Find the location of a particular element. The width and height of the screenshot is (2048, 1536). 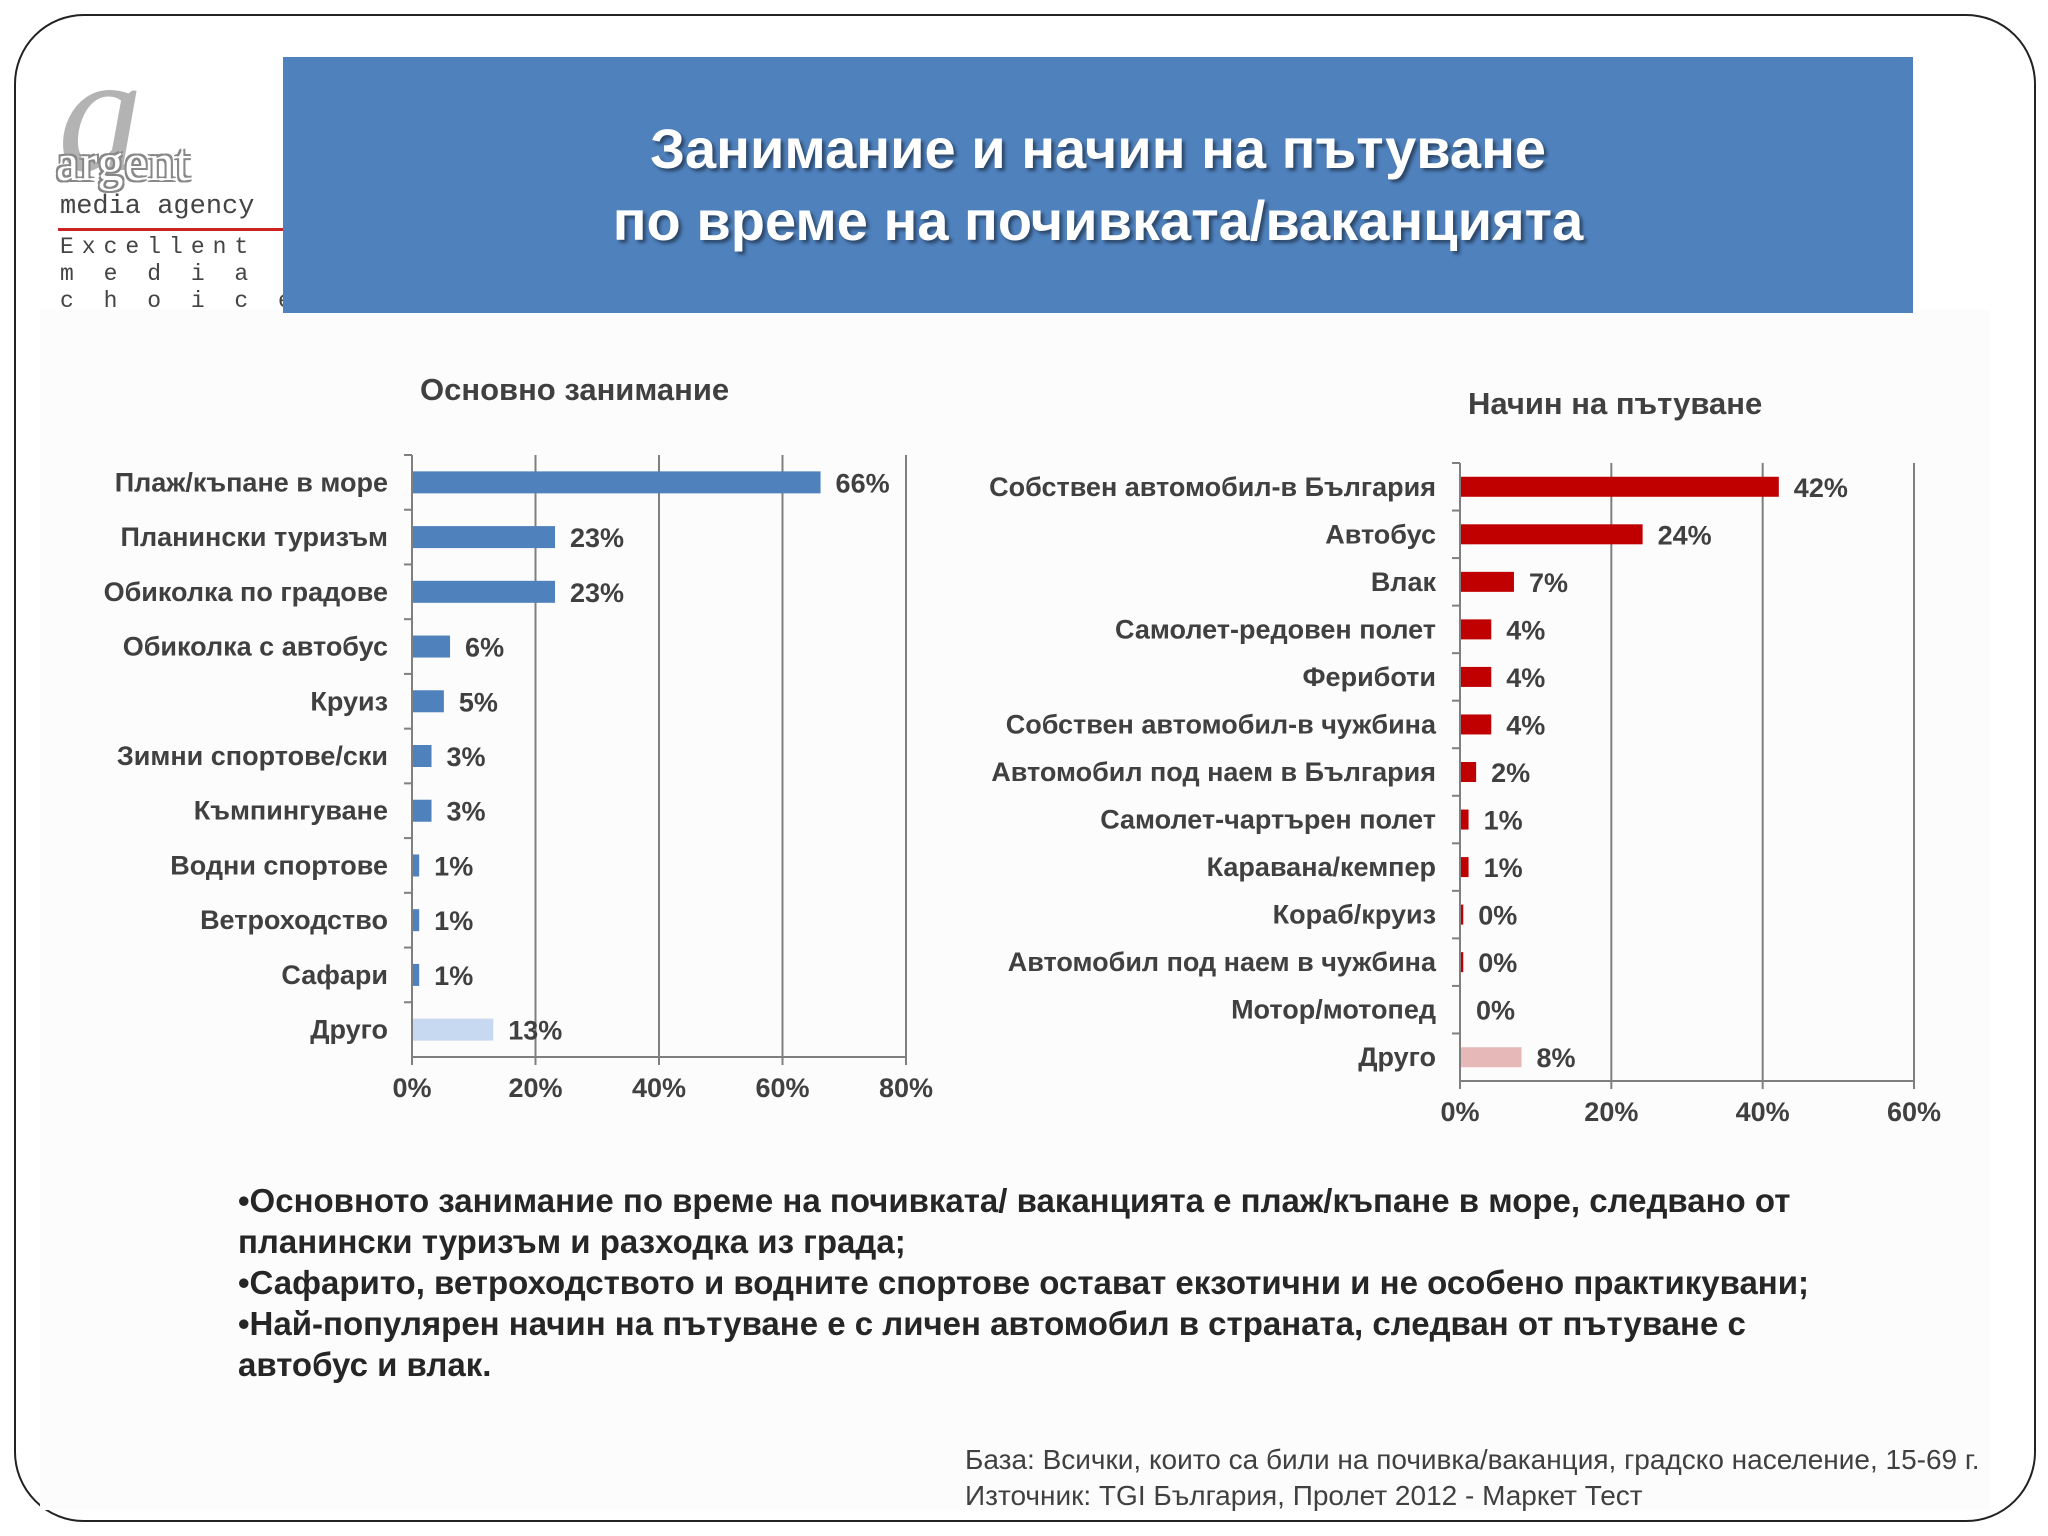

data-label: 8% is located at coordinates (1556, 1058).